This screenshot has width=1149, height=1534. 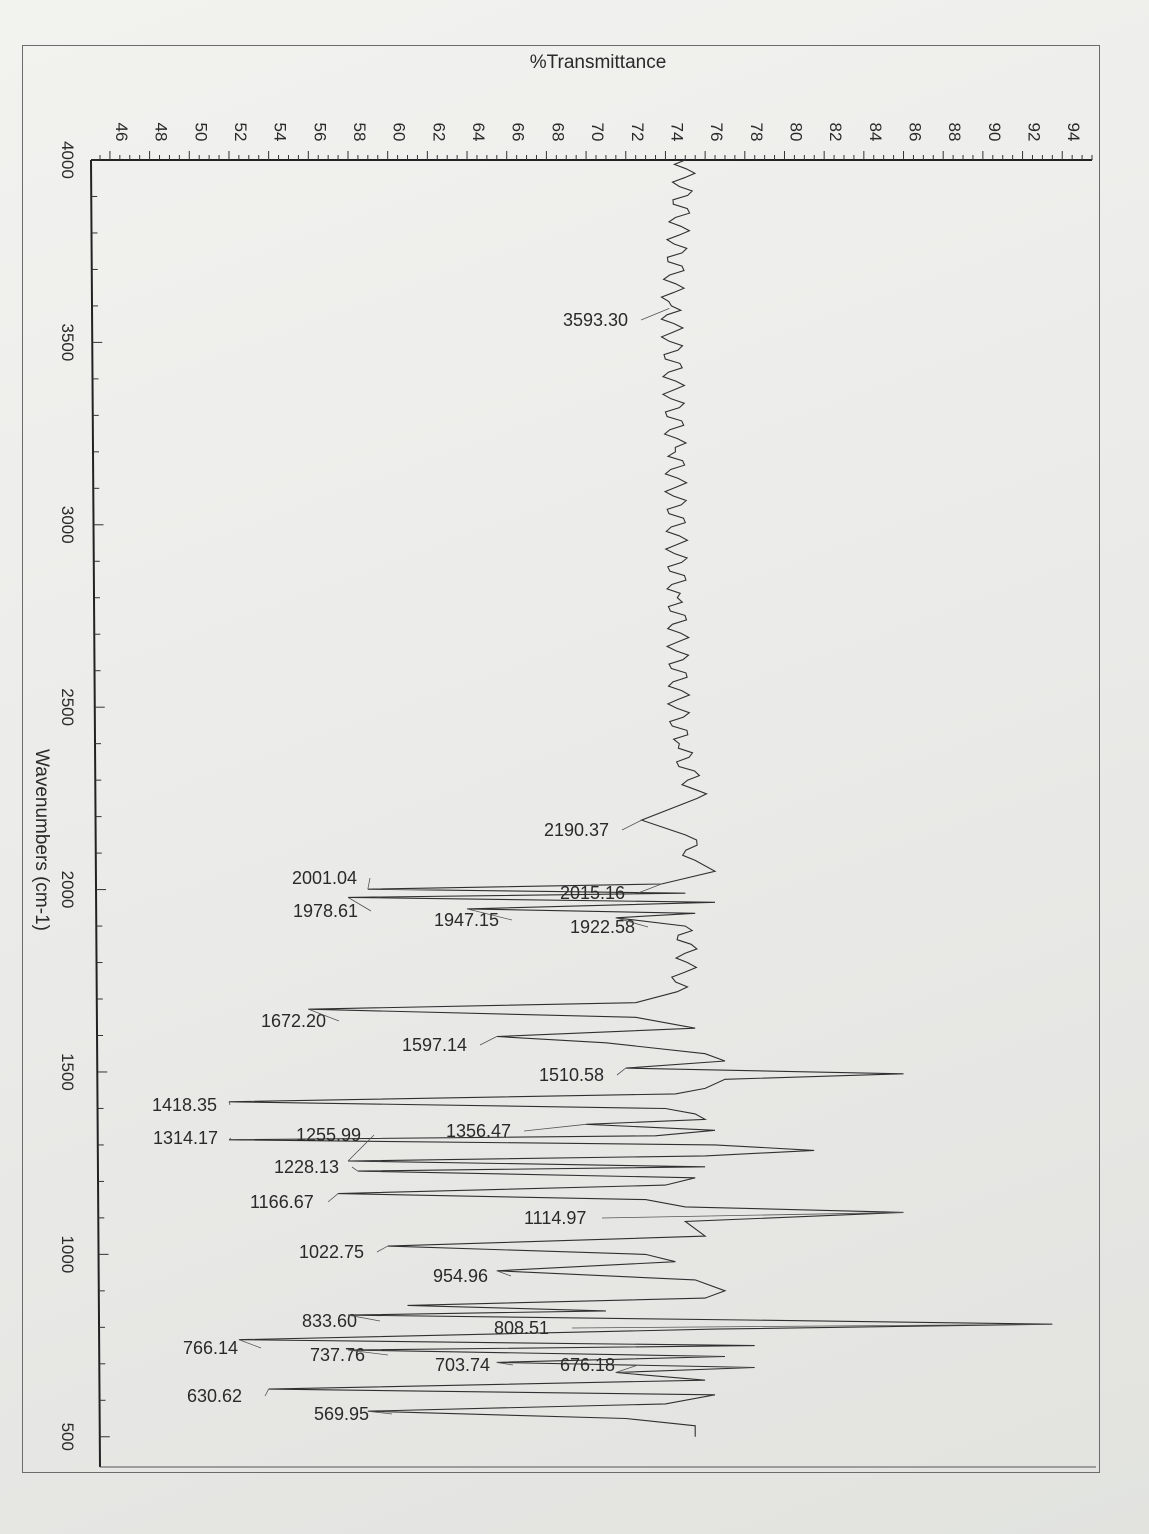 I want to click on transmittance-tick-label: 92, so click(x=1034, y=132).